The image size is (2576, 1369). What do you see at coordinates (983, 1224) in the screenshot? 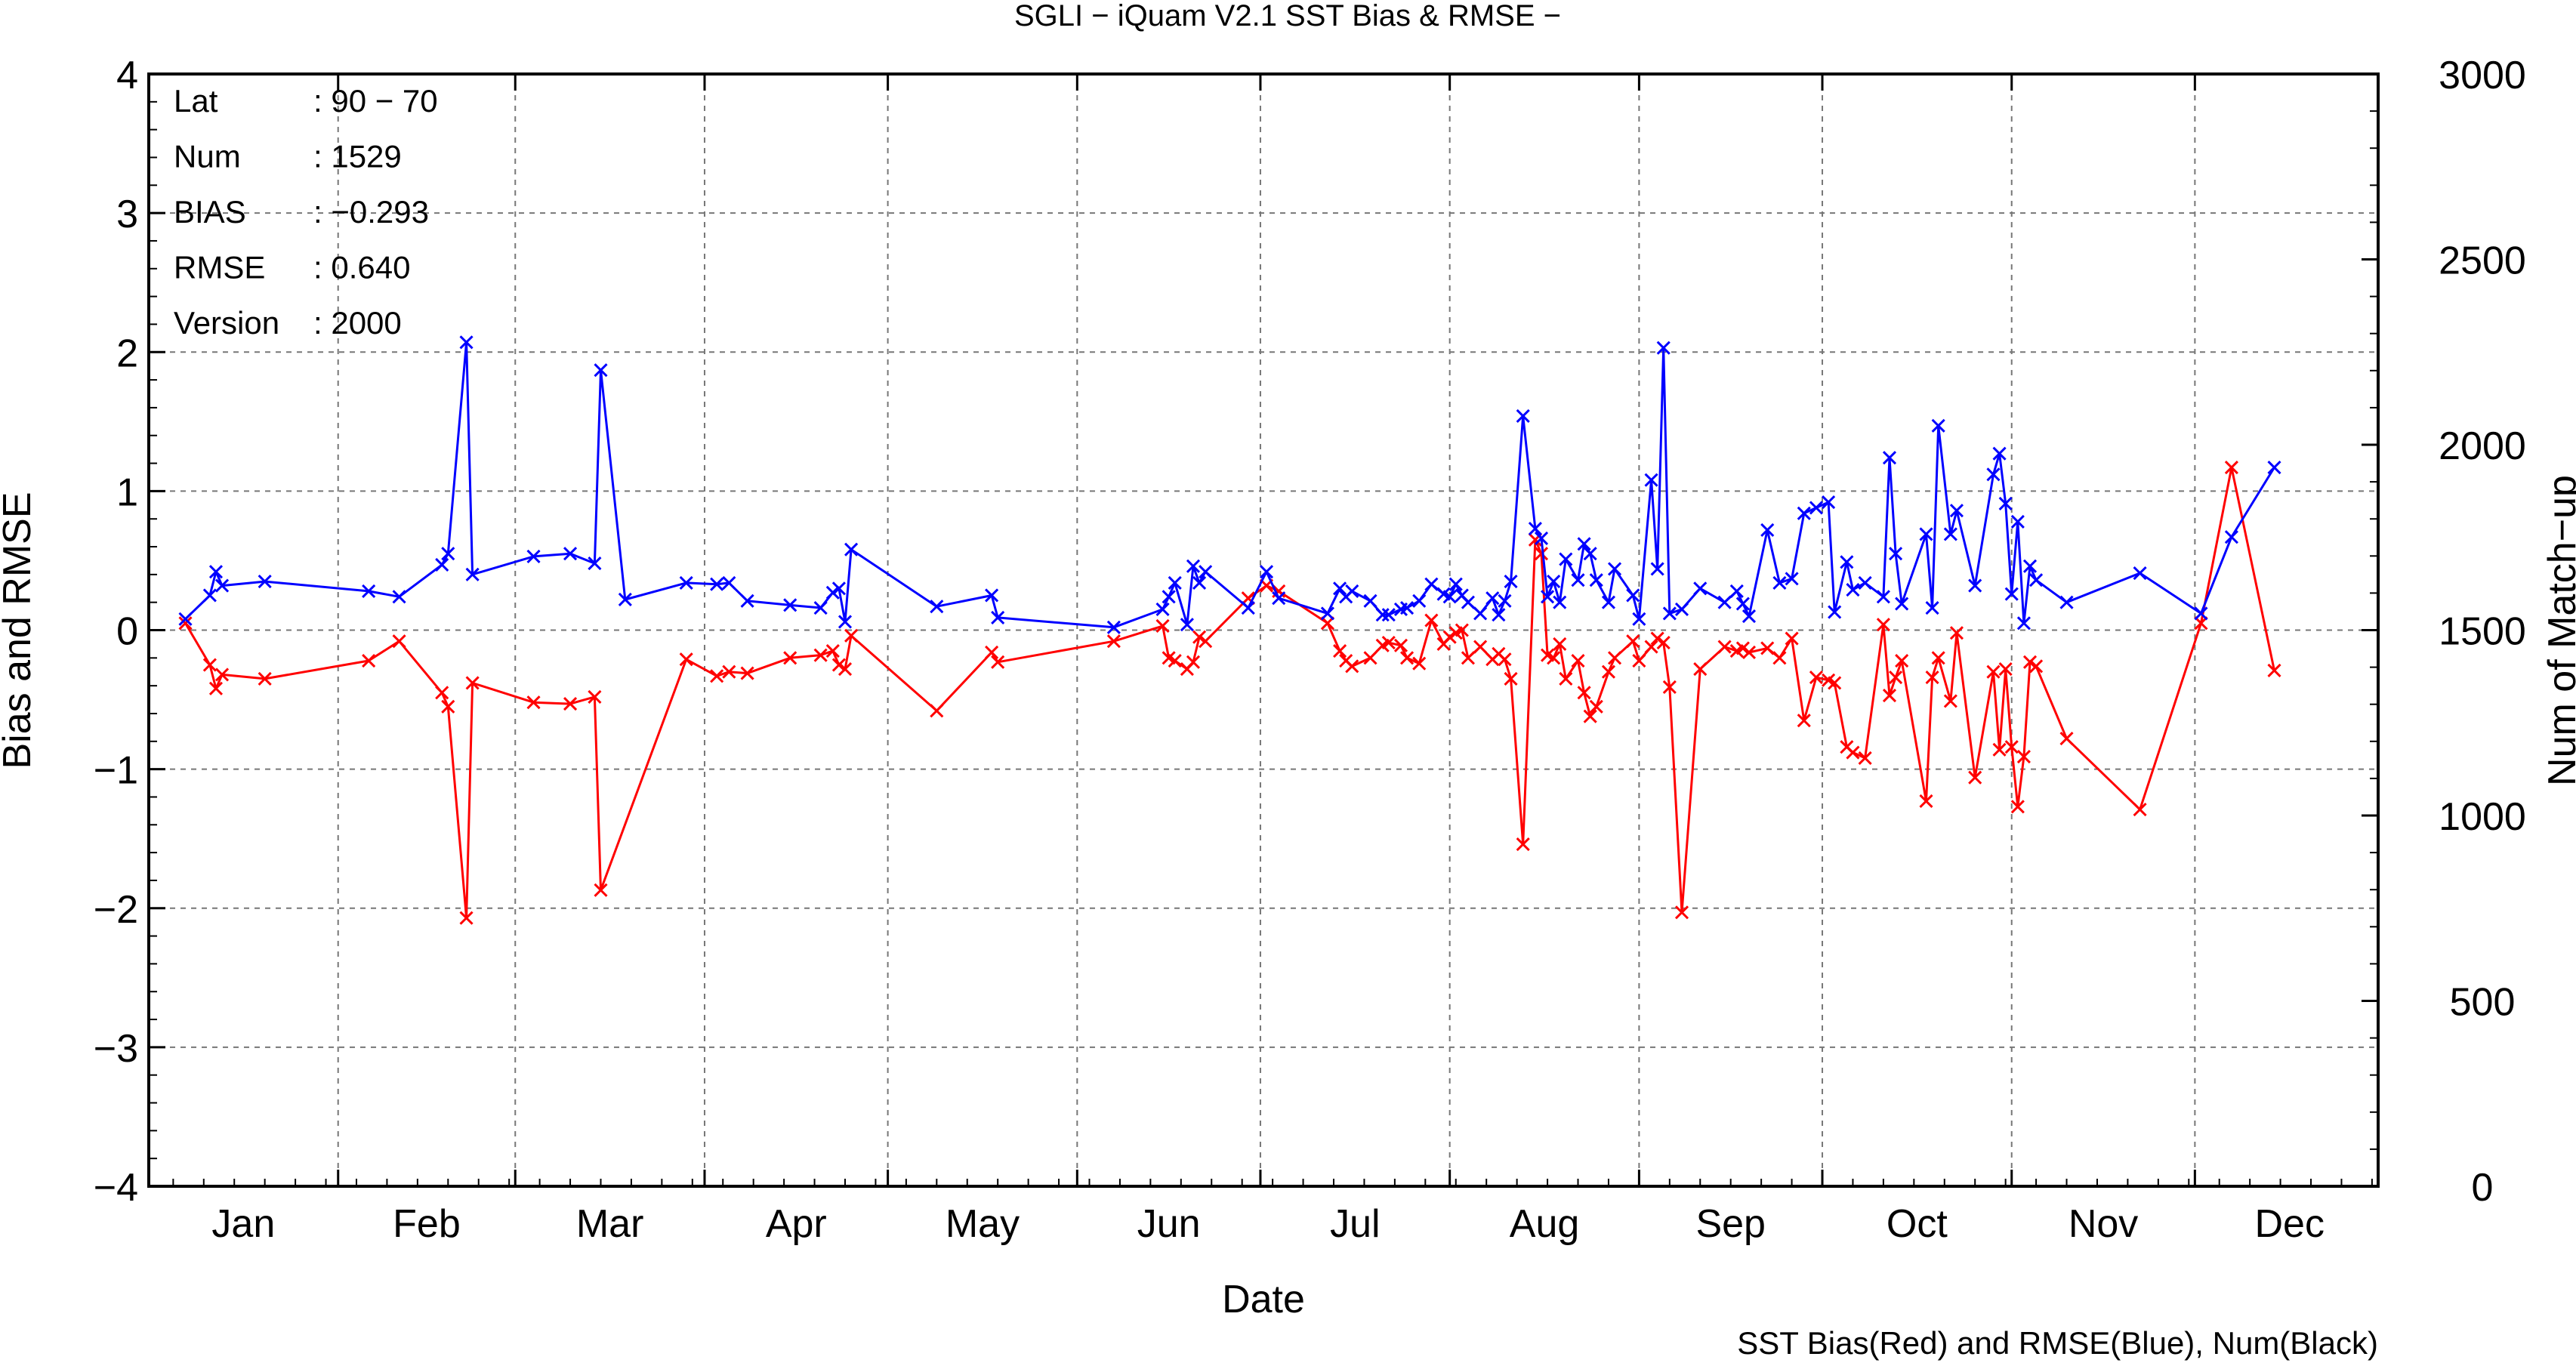
I see `month-label: May` at bounding box center [983, 1224].